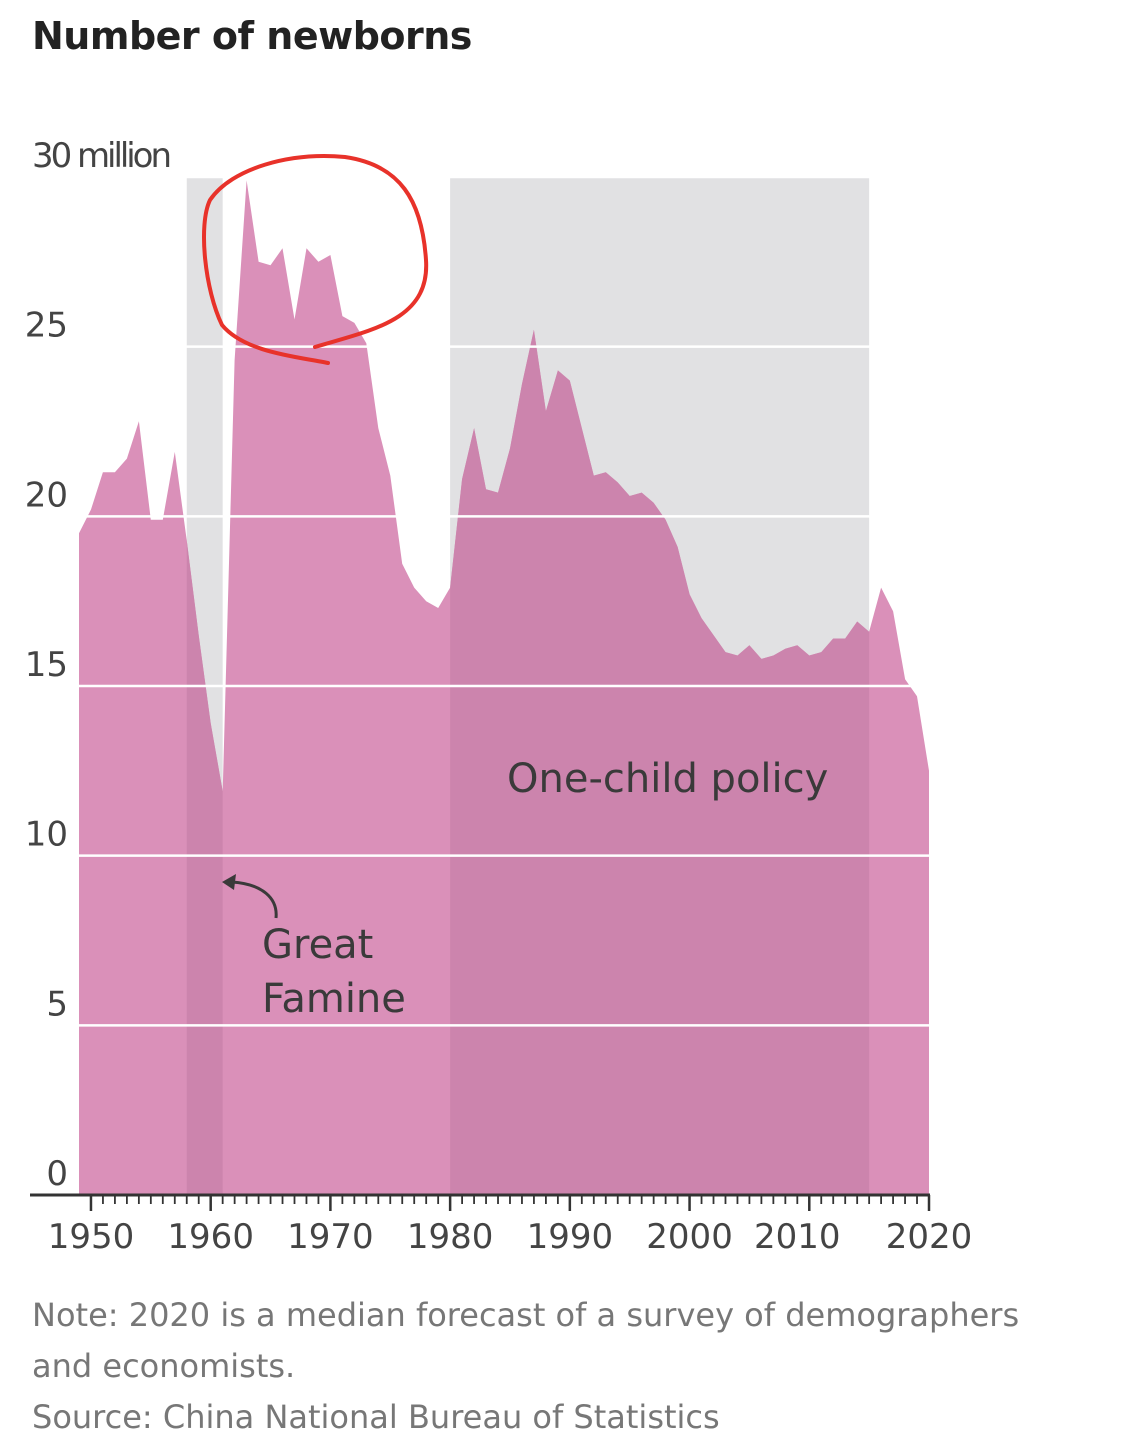  Describe the element at coordinates (254, 899) in the screenshot. I see `great-famine-arrow` at that location.